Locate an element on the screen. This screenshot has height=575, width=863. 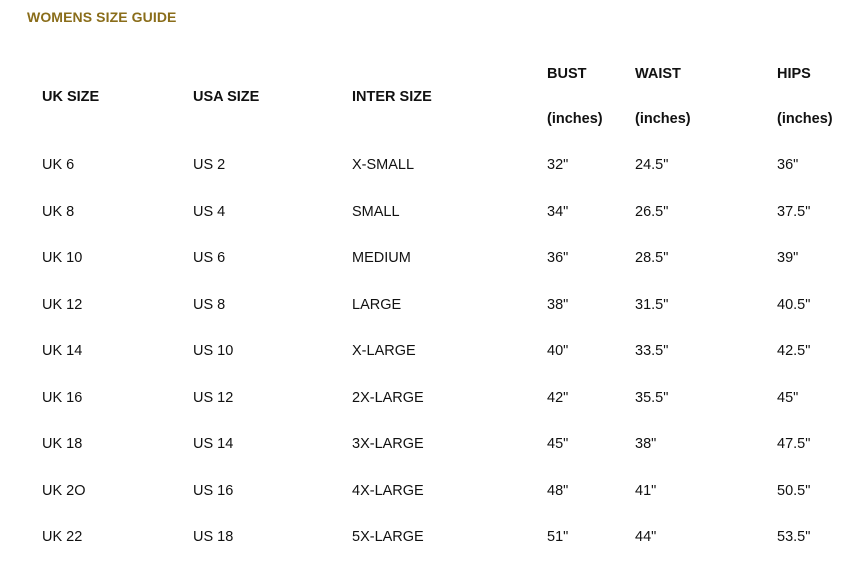
table-cell: UK 12 is located at coordinates (62, 304).